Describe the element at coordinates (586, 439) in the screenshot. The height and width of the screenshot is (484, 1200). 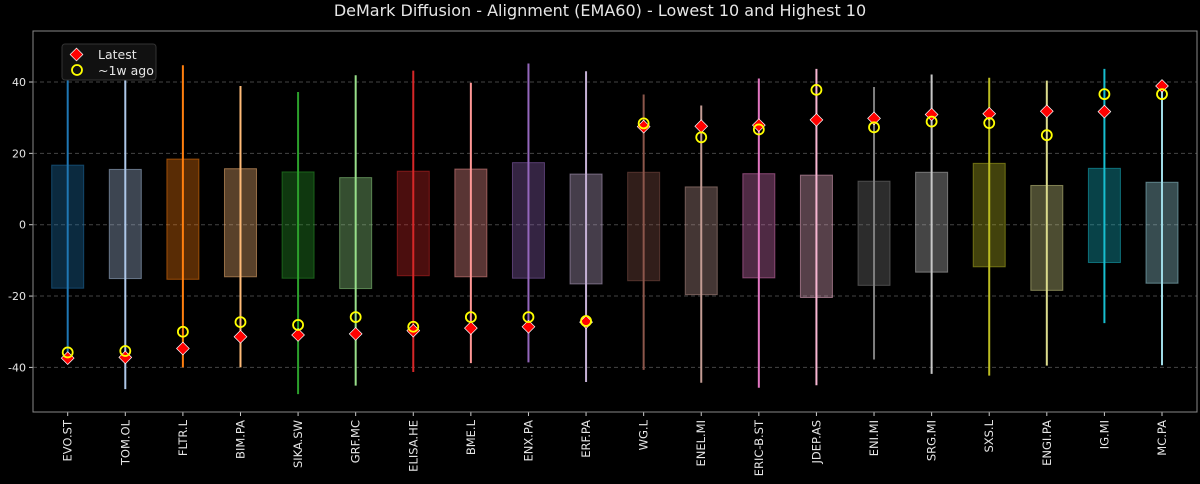
I see `x-tick-label: ERF.PA` at that location.